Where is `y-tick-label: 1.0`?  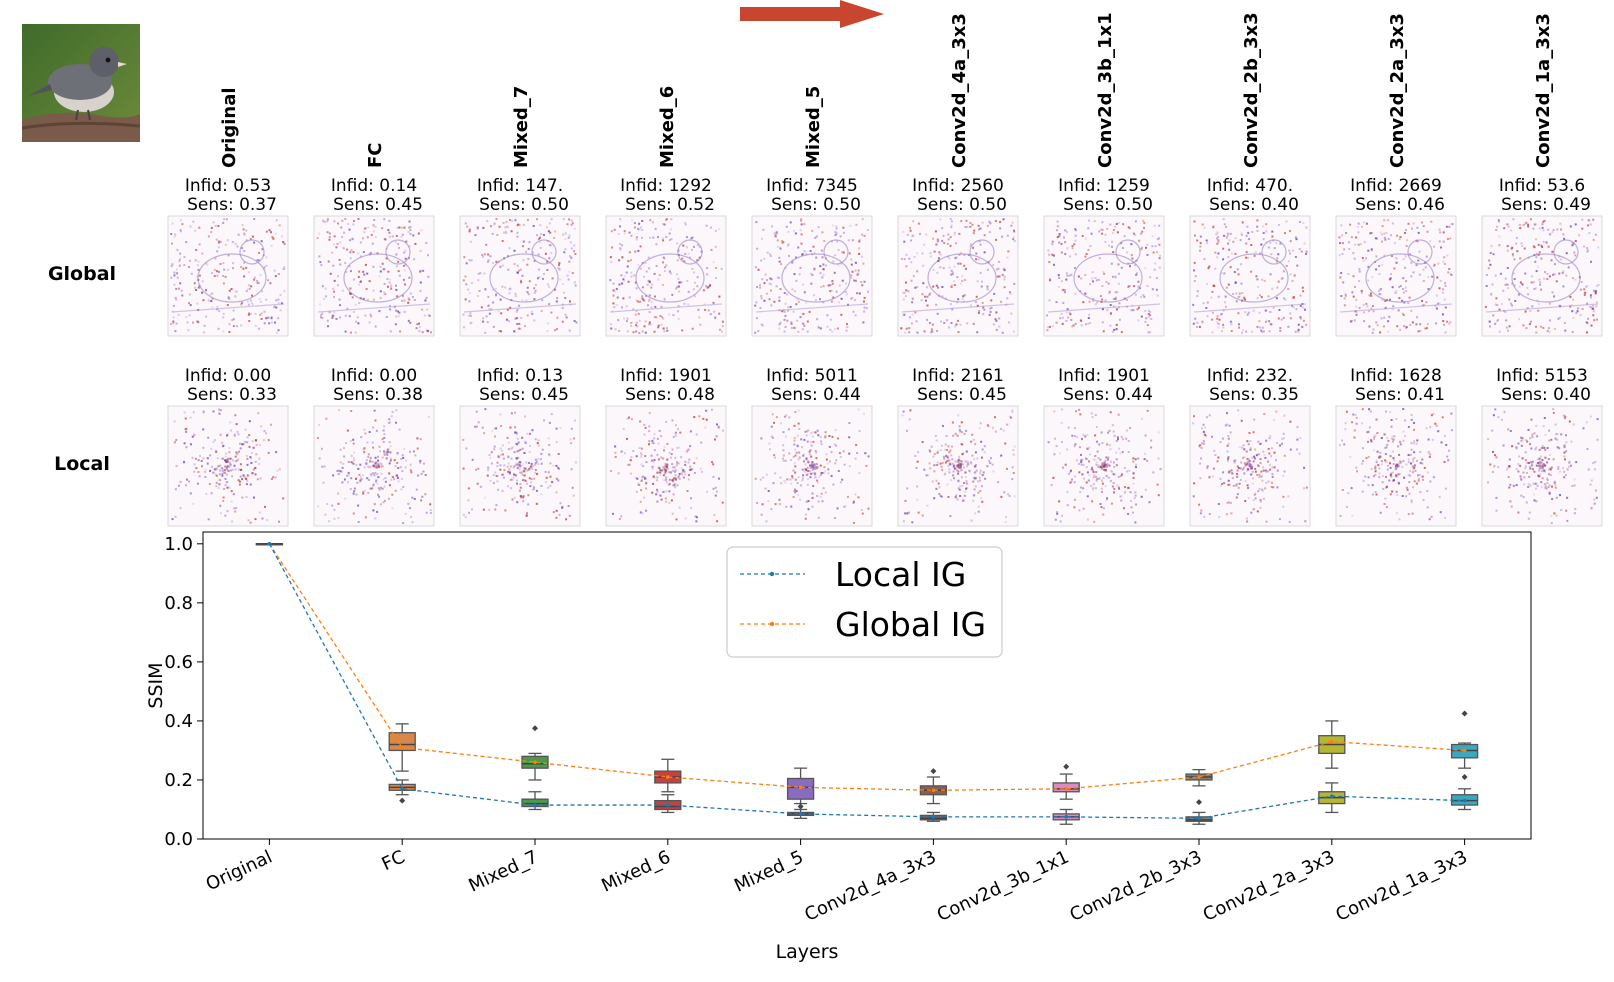 y-tick-label: 1.0 is located at coordinates (178, 544).